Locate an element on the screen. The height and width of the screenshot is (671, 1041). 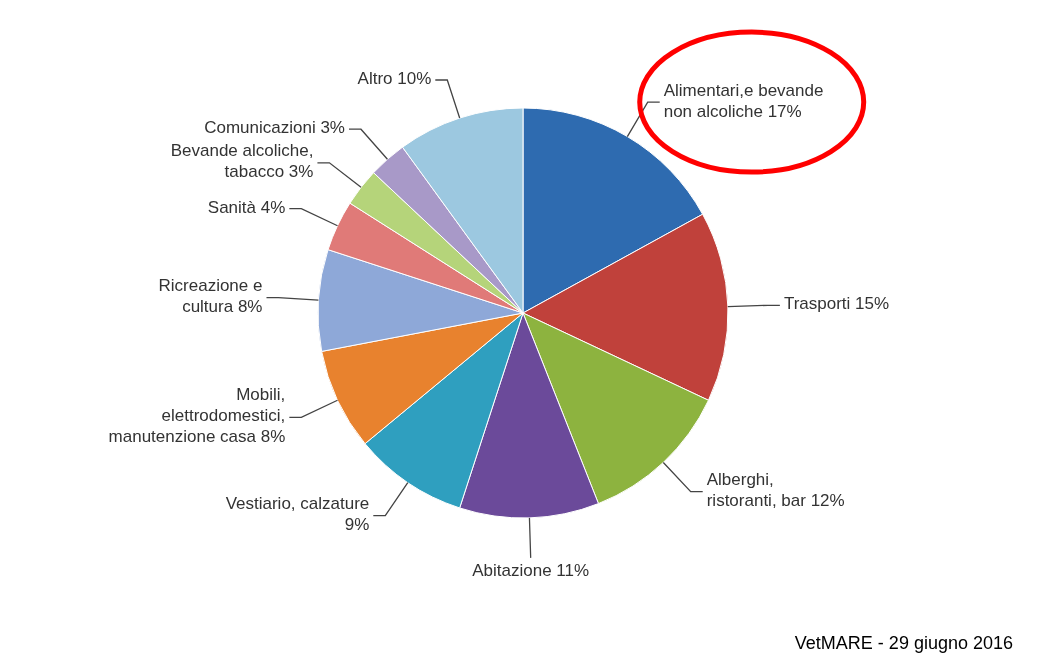
slice-label: Ricreazione e cultura 8% is located at coordinates (210, 296).